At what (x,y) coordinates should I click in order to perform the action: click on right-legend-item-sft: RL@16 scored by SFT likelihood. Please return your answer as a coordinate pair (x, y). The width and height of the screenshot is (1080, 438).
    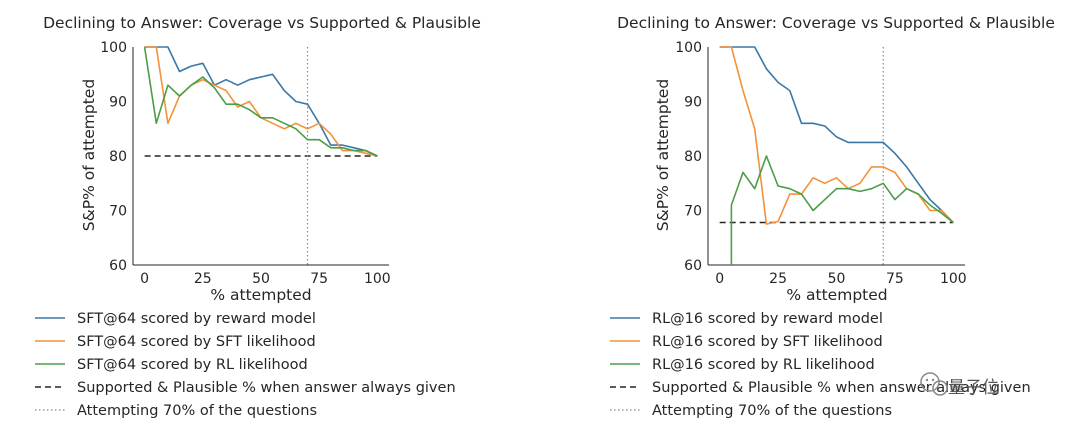
    Looking at the image, I should click on (746, 342).